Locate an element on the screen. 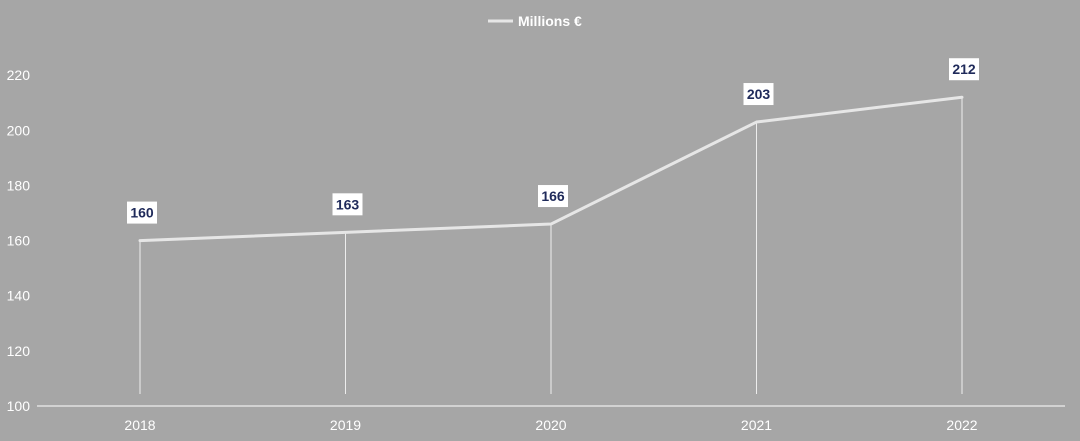 This screenshot has width=1080, height=441. x-tick-label: 2021 is located at coordinates (756, 425).